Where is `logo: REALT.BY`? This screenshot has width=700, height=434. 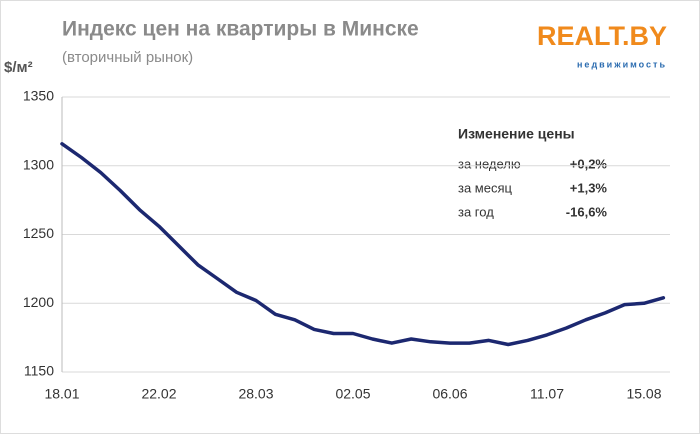 logo: REALT.BY is located at coordinates (602, 36).